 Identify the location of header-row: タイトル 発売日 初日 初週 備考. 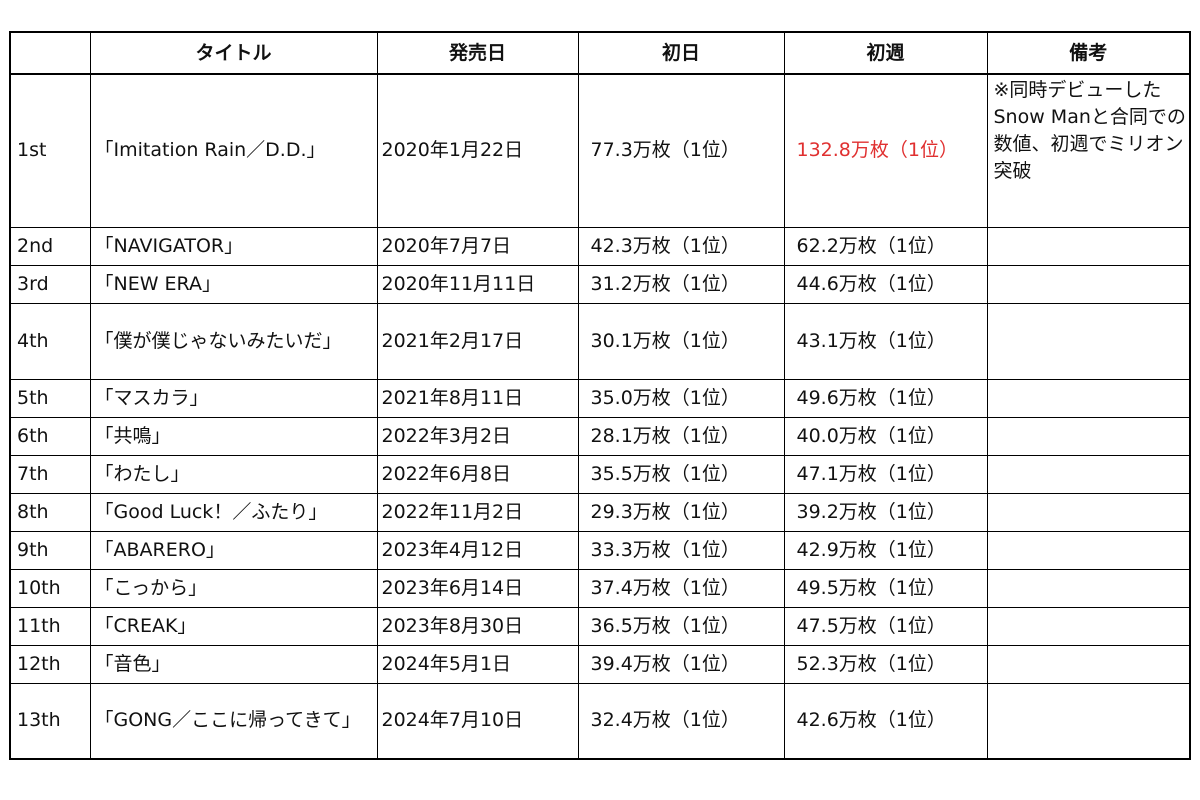
(600, 53).